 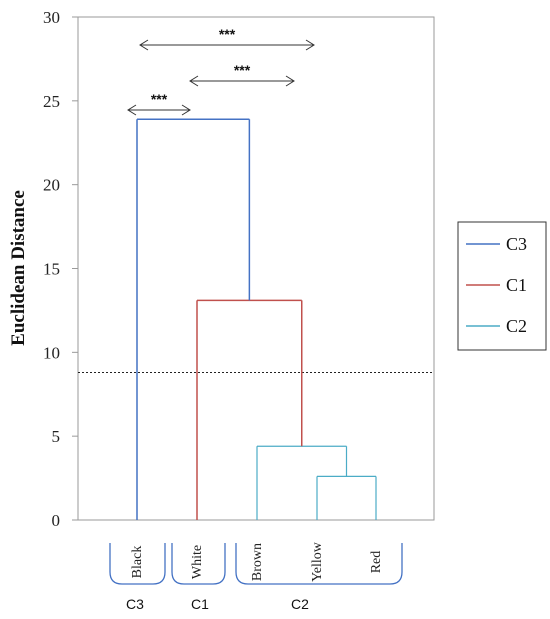 What do you see at coordinates (300, 604) in the screenshot?
I see `group-bracket-label: C2` at bounding box center [300, 604].